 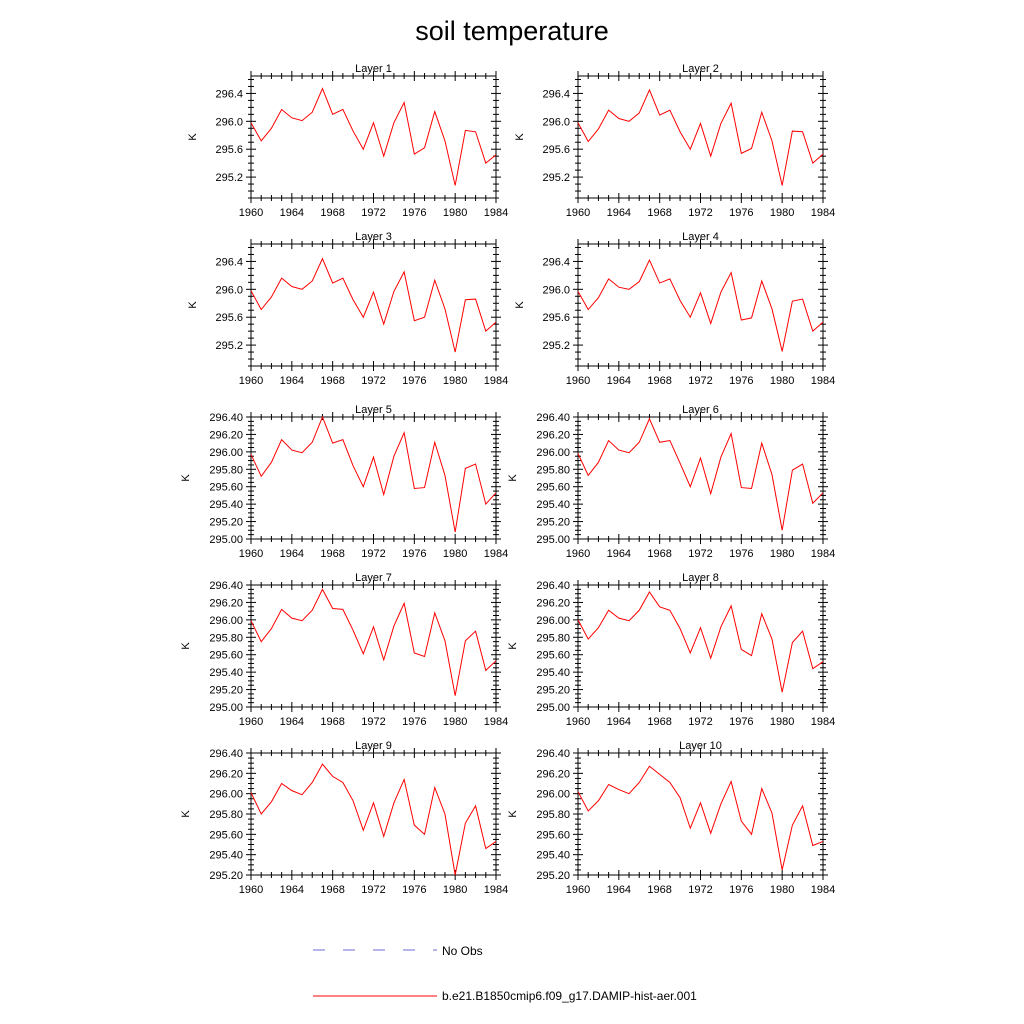 I want to click on panel-title: Layer 1, so click(x=373, y=69).